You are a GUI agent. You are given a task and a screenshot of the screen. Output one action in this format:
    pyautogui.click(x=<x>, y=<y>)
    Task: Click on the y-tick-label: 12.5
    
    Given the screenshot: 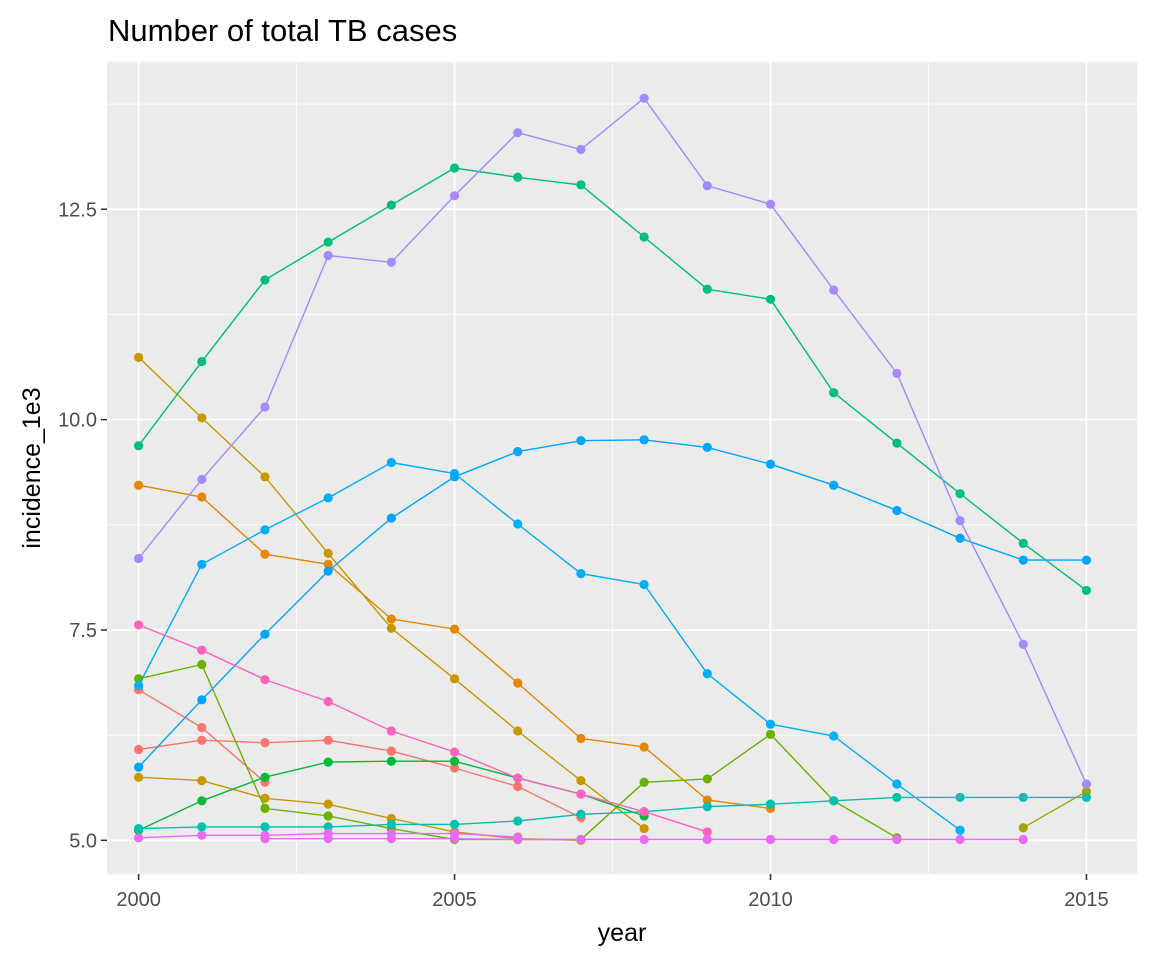 What is the action you would take?
    pyautogui.click(x=77, y=210)
    